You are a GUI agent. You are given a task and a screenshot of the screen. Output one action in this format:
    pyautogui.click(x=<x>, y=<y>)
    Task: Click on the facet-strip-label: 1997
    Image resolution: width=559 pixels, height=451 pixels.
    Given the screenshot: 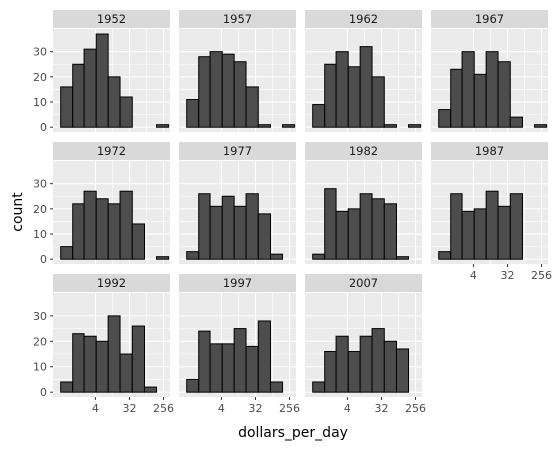 What is the action you would take?
    pyautogui.click(x=237, y=283)
    